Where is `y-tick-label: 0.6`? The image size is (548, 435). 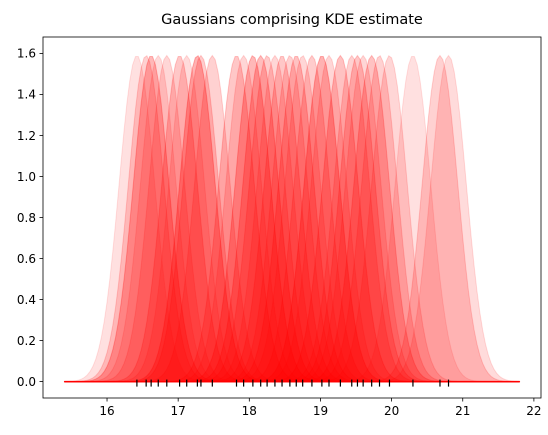 y-tick-label: 0.6 is located at coordinates (26, 259).